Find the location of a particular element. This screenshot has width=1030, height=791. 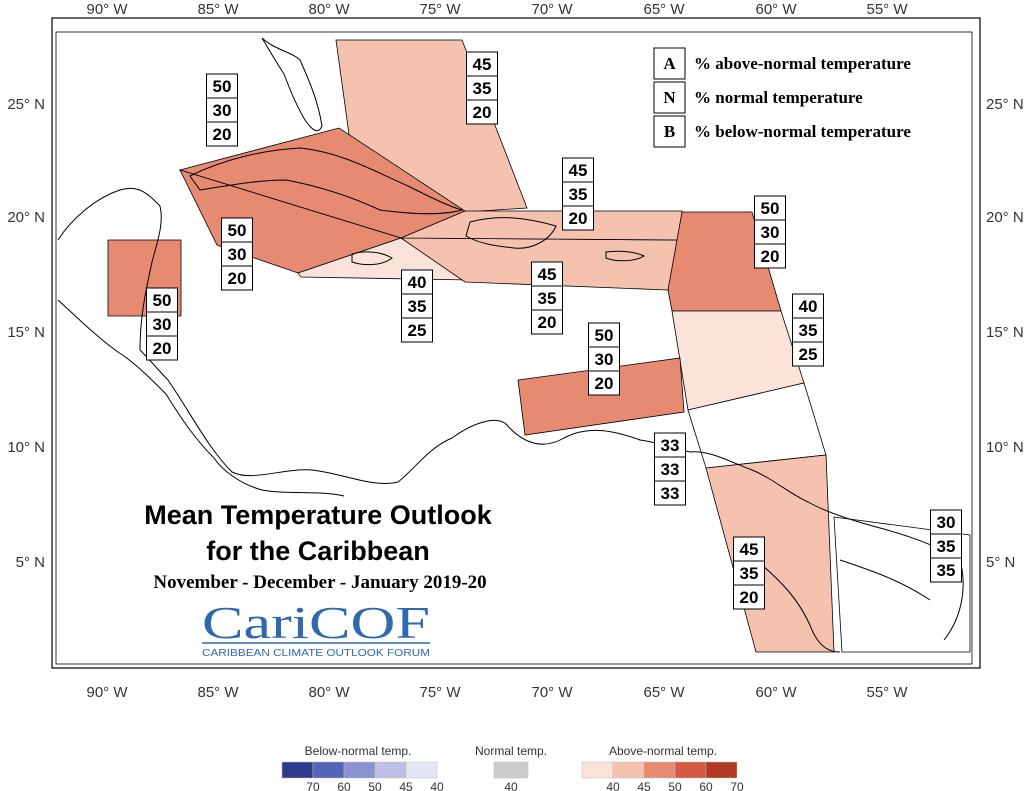

prob-value-A: 30 is located at coordinates (946, 522).